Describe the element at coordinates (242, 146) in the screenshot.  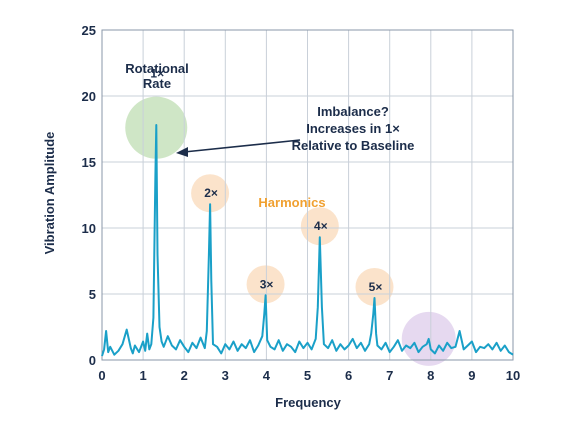
I see `imbalance-arrow` at that location.